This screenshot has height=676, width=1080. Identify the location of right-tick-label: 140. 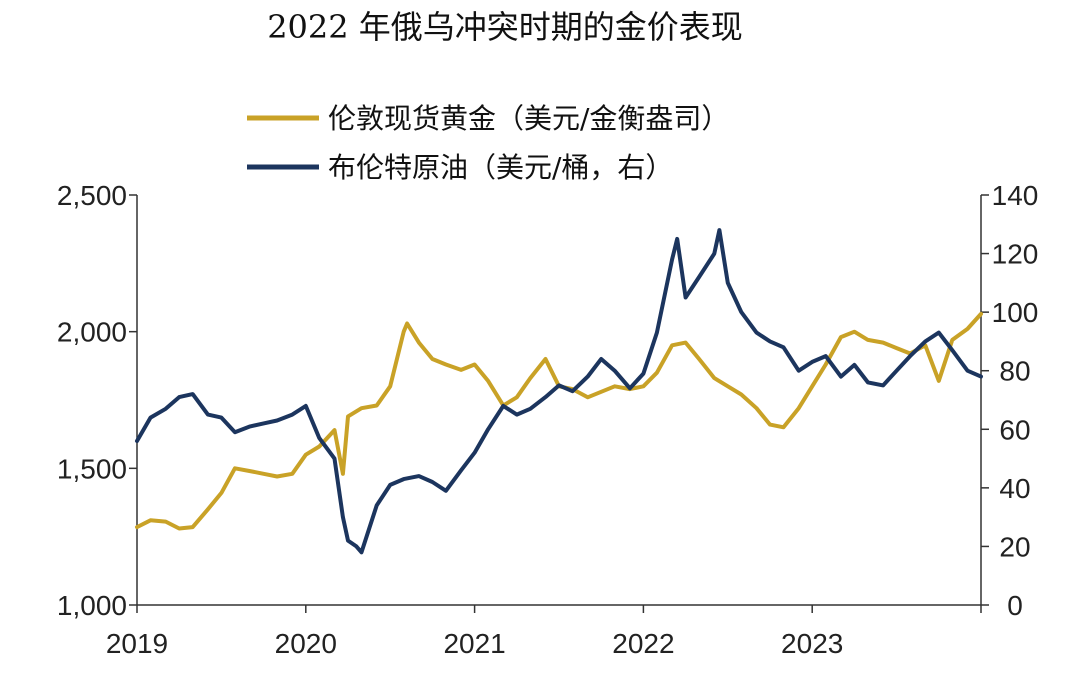
(1015, 195).